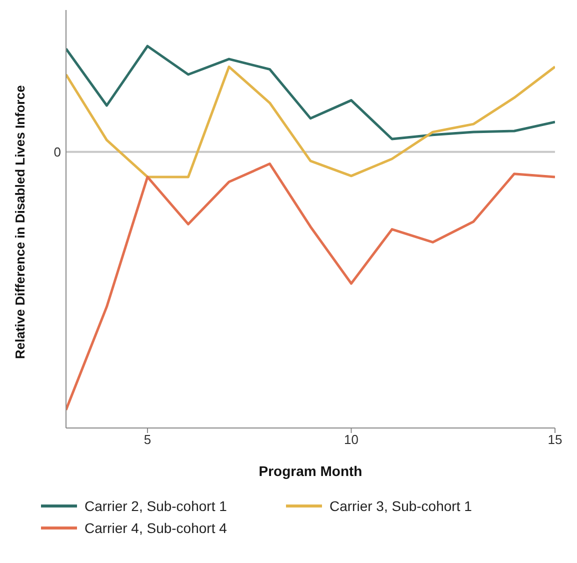 The height and width of the screenshot is (563, 577). Describe the element at coordinates (155, 528) in the screenshot. I see `legend-label: Carrier 4, Sub-cohort 4` at that location.